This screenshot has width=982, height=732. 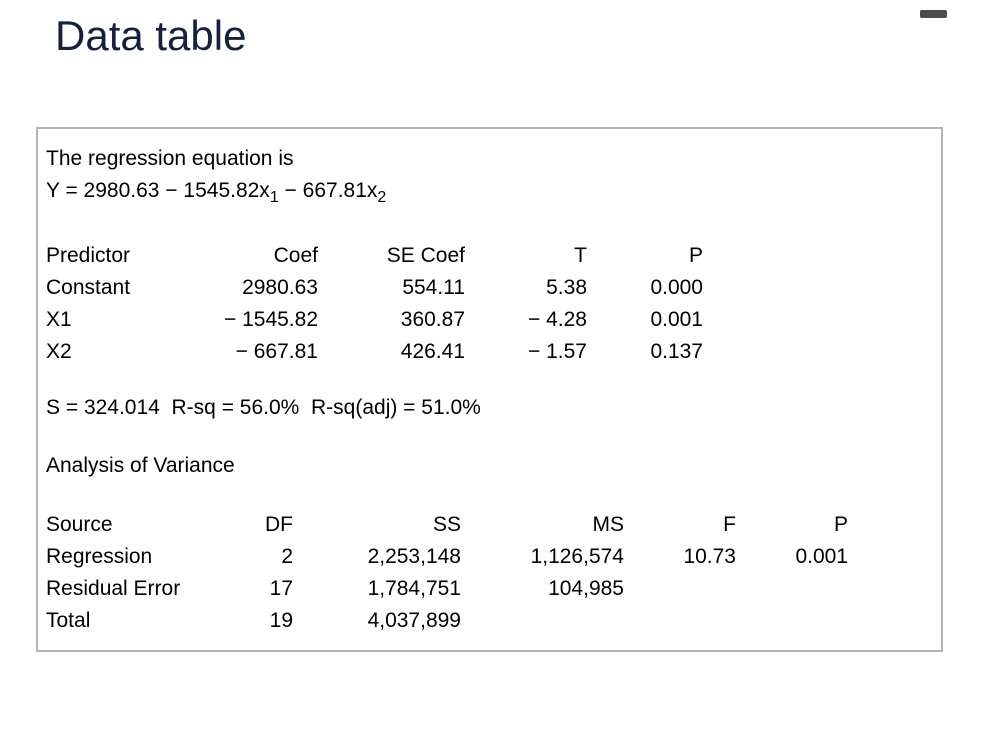 What do you see at coordinates (270, 319) in the screenshot?
I see `cell-coef: − 1545.82` at bounding box center [270, 319].